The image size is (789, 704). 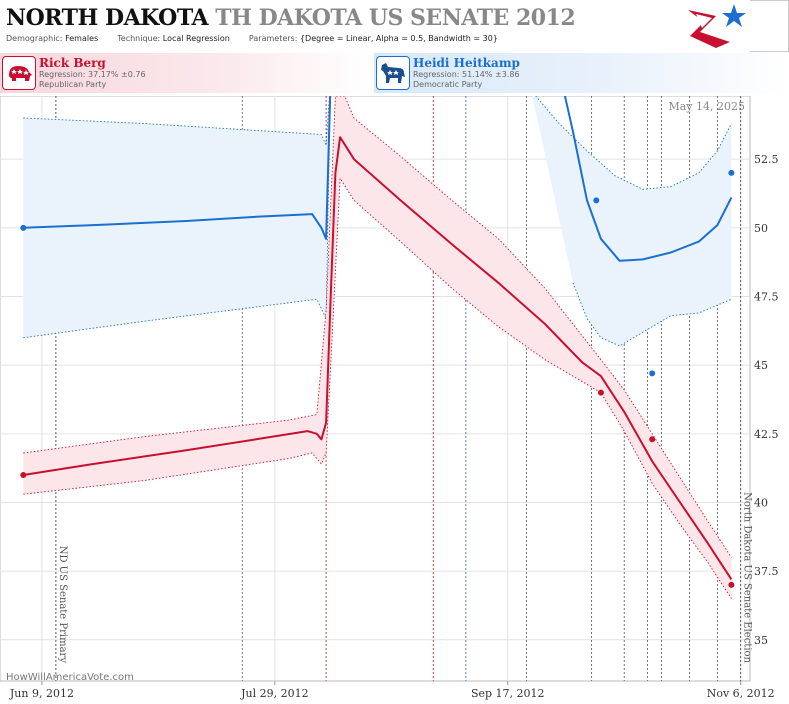 What do you see at coordinates (761, 502) in the screenshot?
I see `y-tick-label: 40` at bounding box center [761, 502].